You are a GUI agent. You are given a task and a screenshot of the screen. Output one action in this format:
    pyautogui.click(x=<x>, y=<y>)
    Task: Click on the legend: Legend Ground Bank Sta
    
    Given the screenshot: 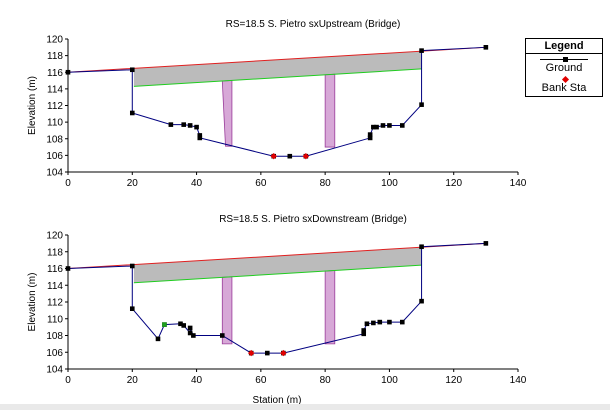 What is the action you would take?
    pyautogui.click(x=564, y=67)
    